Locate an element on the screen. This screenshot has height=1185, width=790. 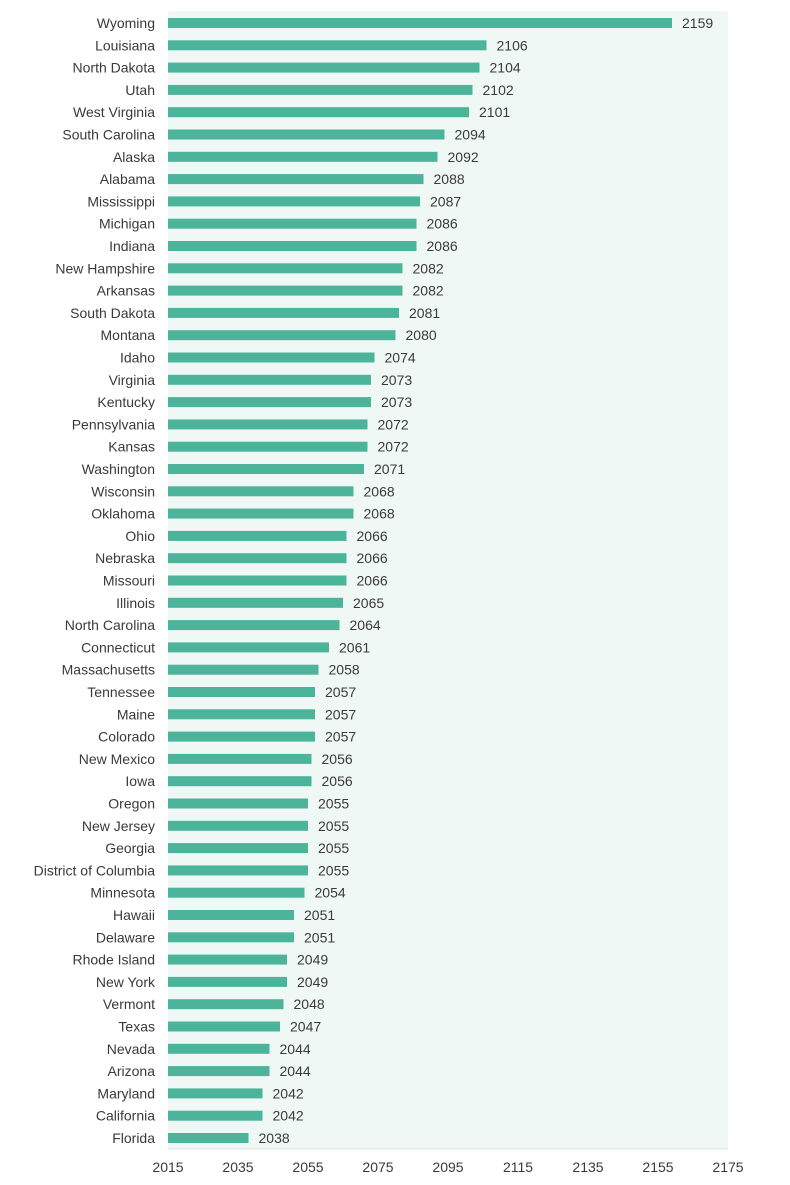
x-tick-label: 2075 is located at coordinates (377, 1167).